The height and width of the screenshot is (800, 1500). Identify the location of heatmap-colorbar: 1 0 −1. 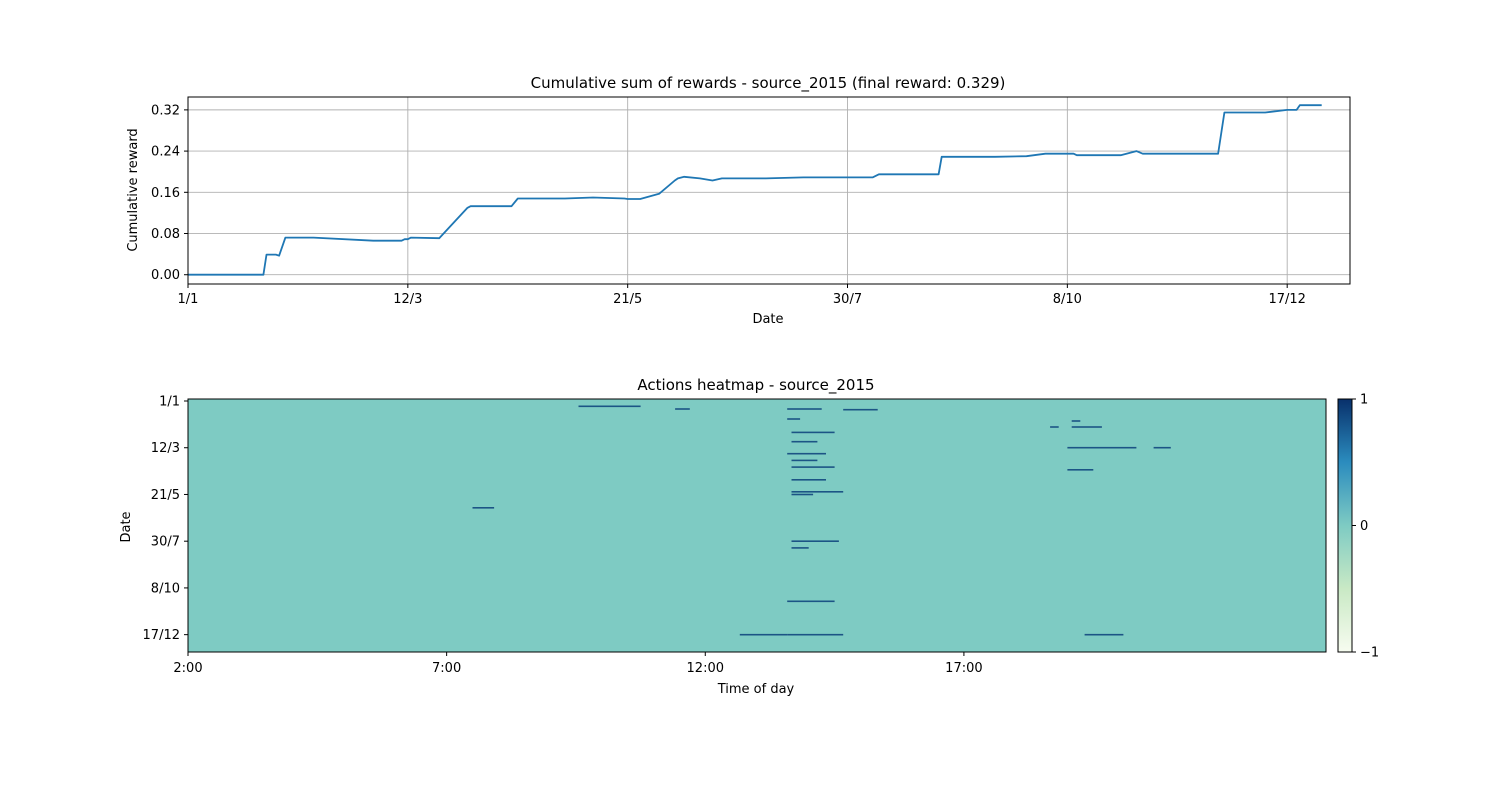
(1358, 527).